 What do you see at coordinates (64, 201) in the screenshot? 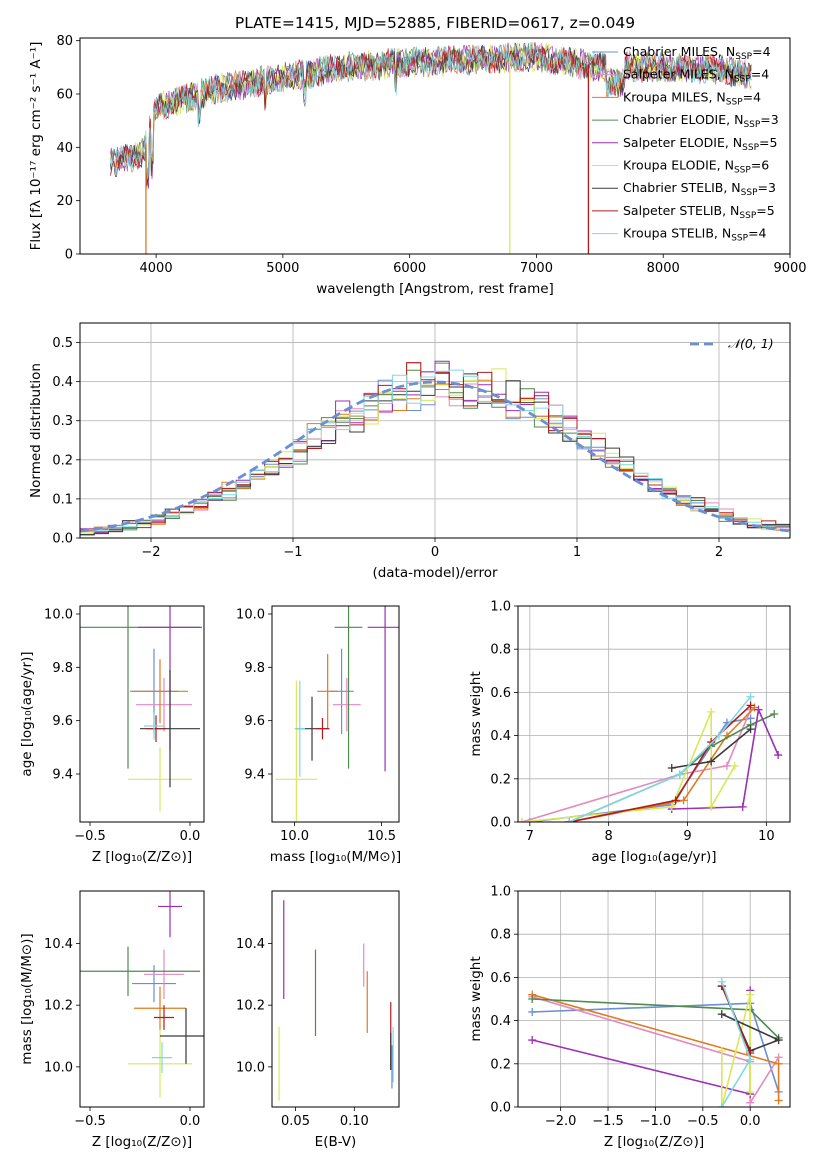
I see `y-tick-label: 20` at bounding box center [64, 201].